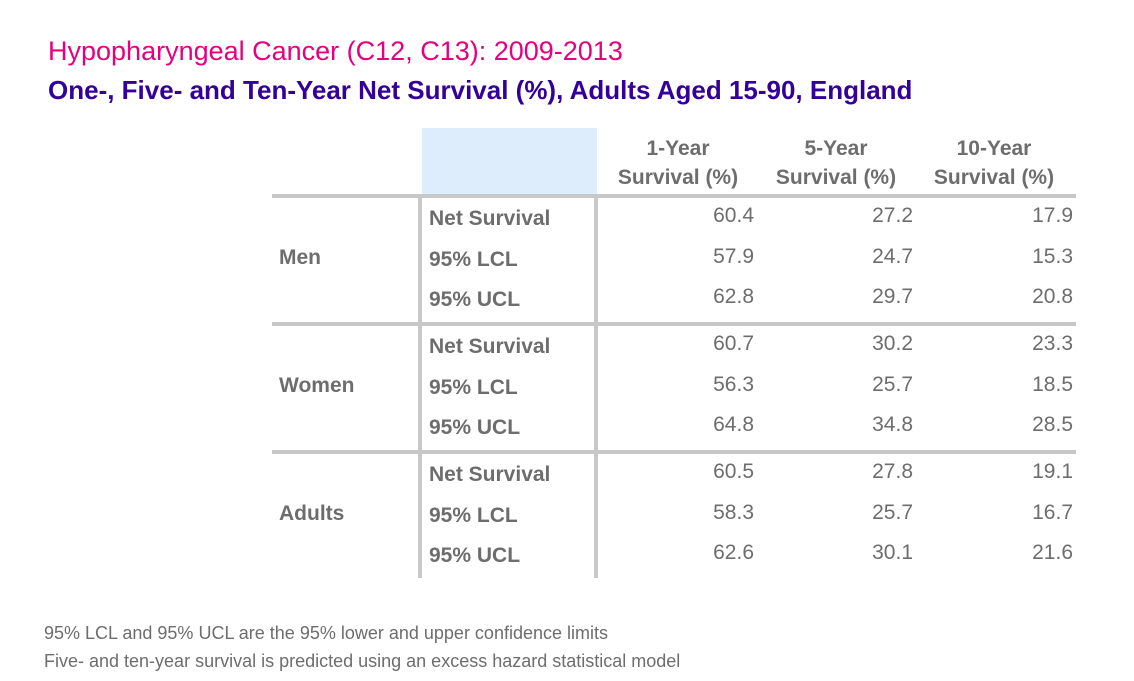  Describe the element at coordinates (733, 343) in the screenshot. I see `table-cell-value: 60.7` at that location.